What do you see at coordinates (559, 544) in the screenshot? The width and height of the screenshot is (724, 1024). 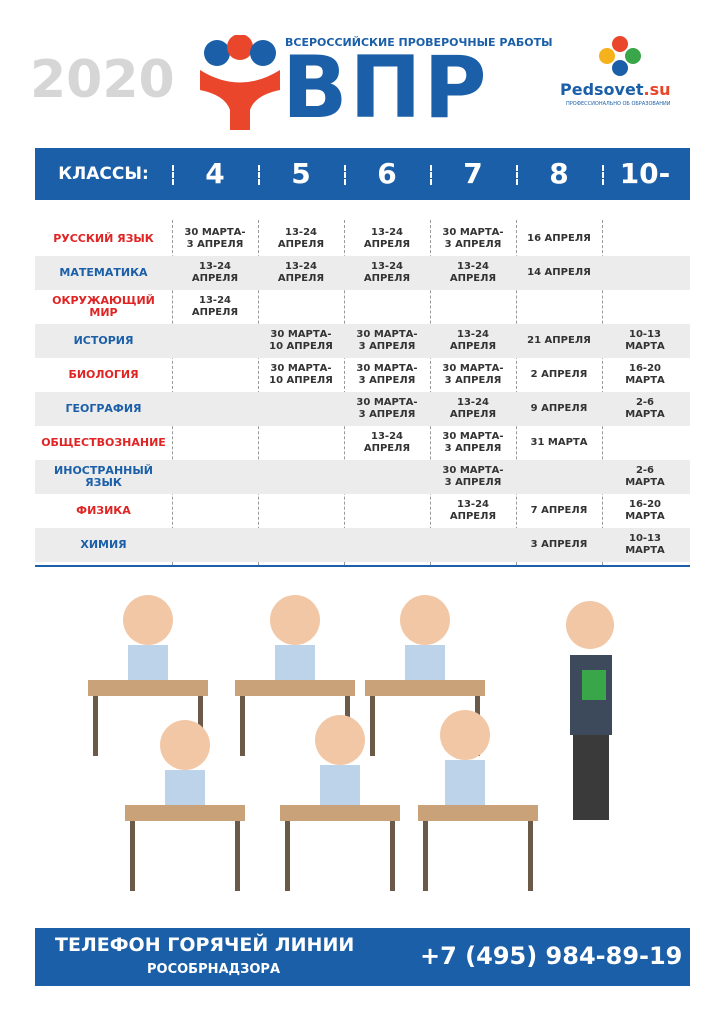 I see `date-cell: 3 АПРЕЛЯ` at bounding box center [559, 544].